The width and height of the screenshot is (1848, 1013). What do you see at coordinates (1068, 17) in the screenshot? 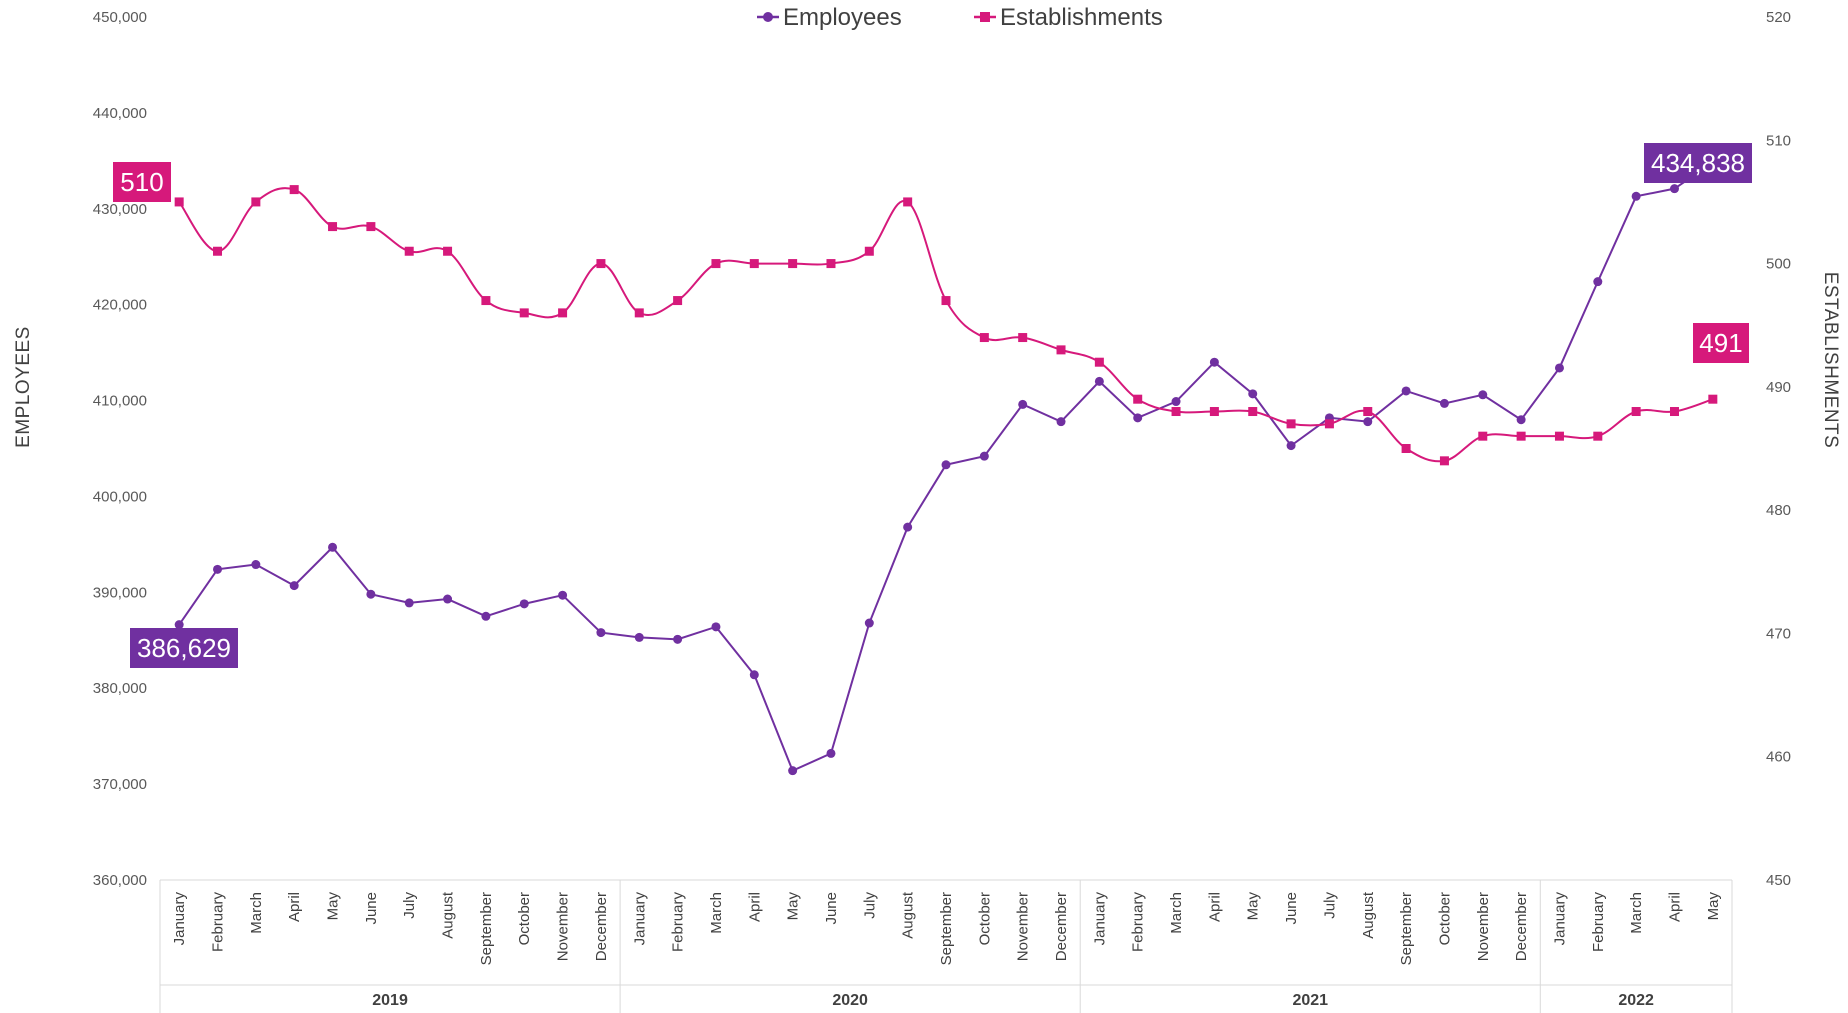
I see `legend-item-establishments: Establishments` at bounding box center [1068, 17].